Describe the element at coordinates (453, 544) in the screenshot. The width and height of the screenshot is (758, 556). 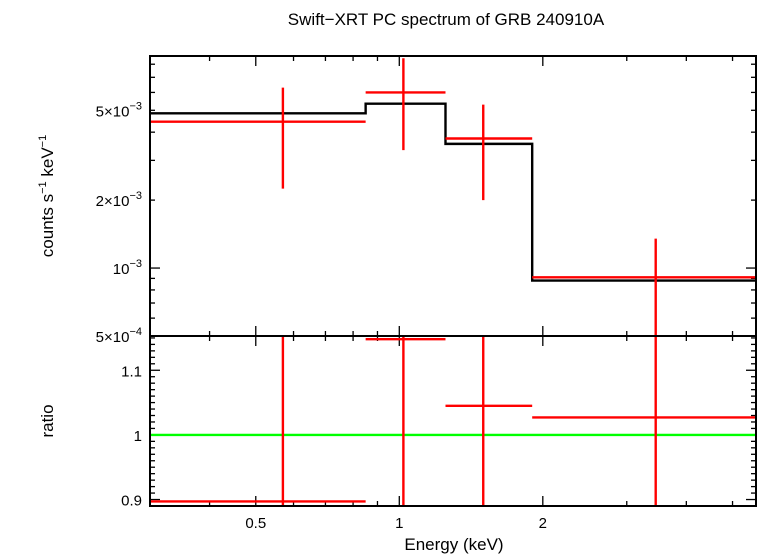
I see `x-axis-label: Energy (keV)` at that location.